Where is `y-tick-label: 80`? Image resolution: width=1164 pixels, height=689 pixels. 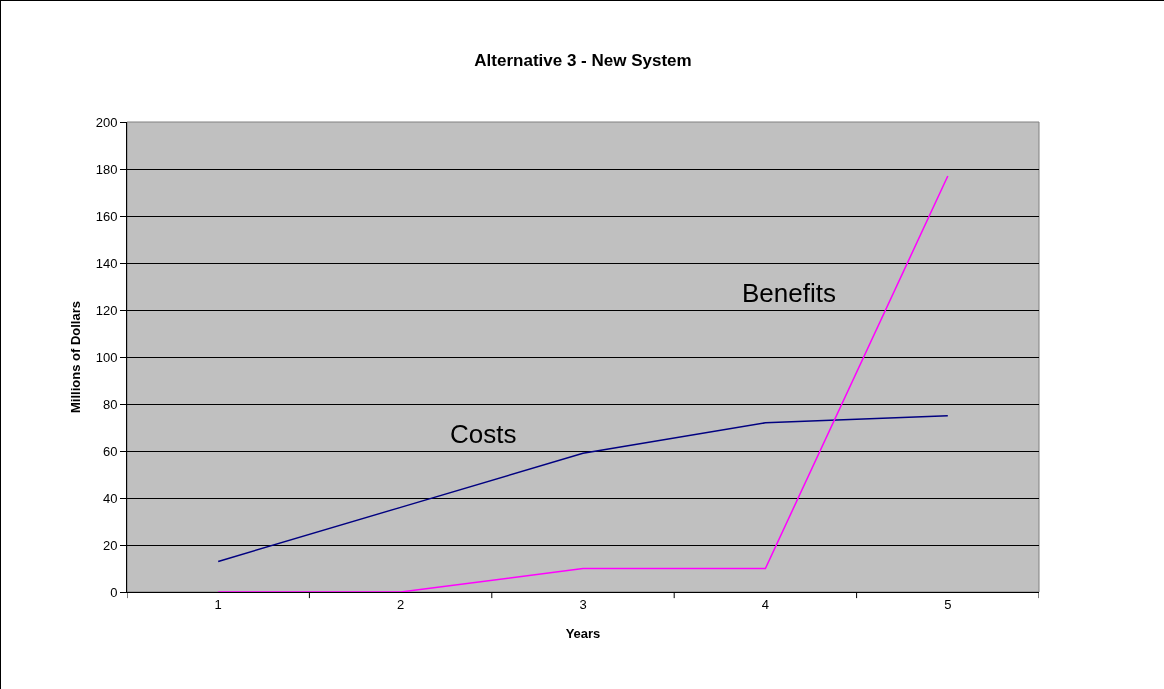 y-tick-label: 80 is located at coordinates (110, 404).